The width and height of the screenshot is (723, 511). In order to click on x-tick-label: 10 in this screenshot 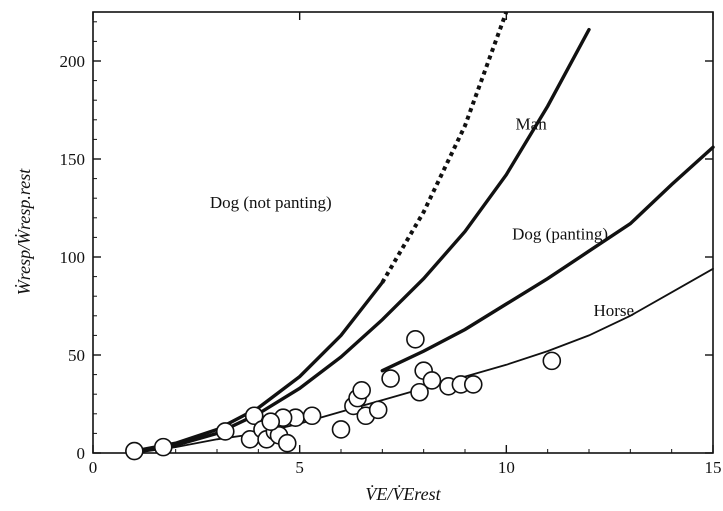, I will do `click(506, 467)`.